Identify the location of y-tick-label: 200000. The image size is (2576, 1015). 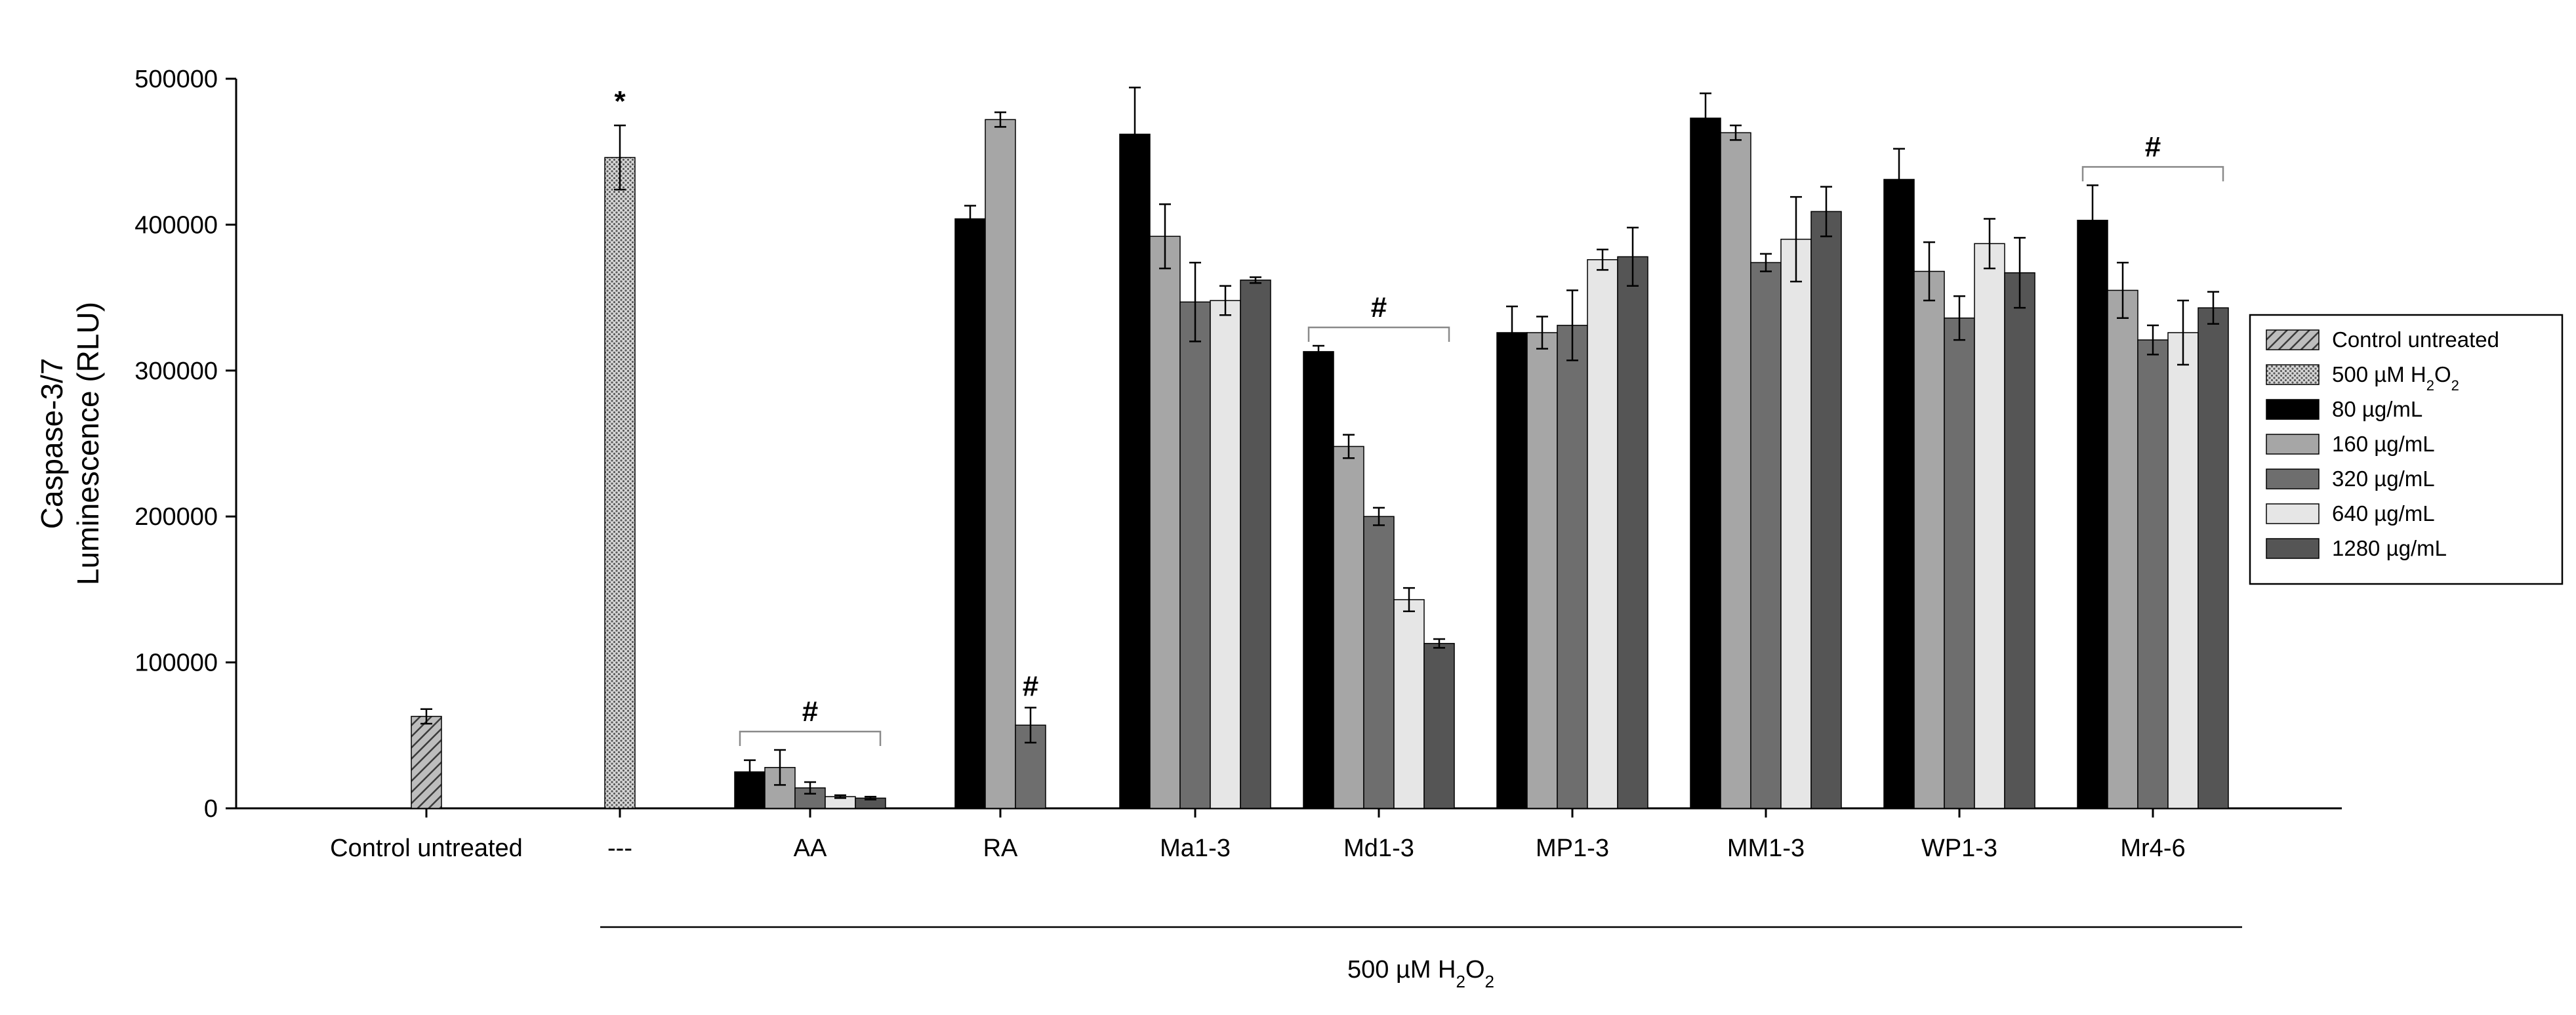
(176, 517).